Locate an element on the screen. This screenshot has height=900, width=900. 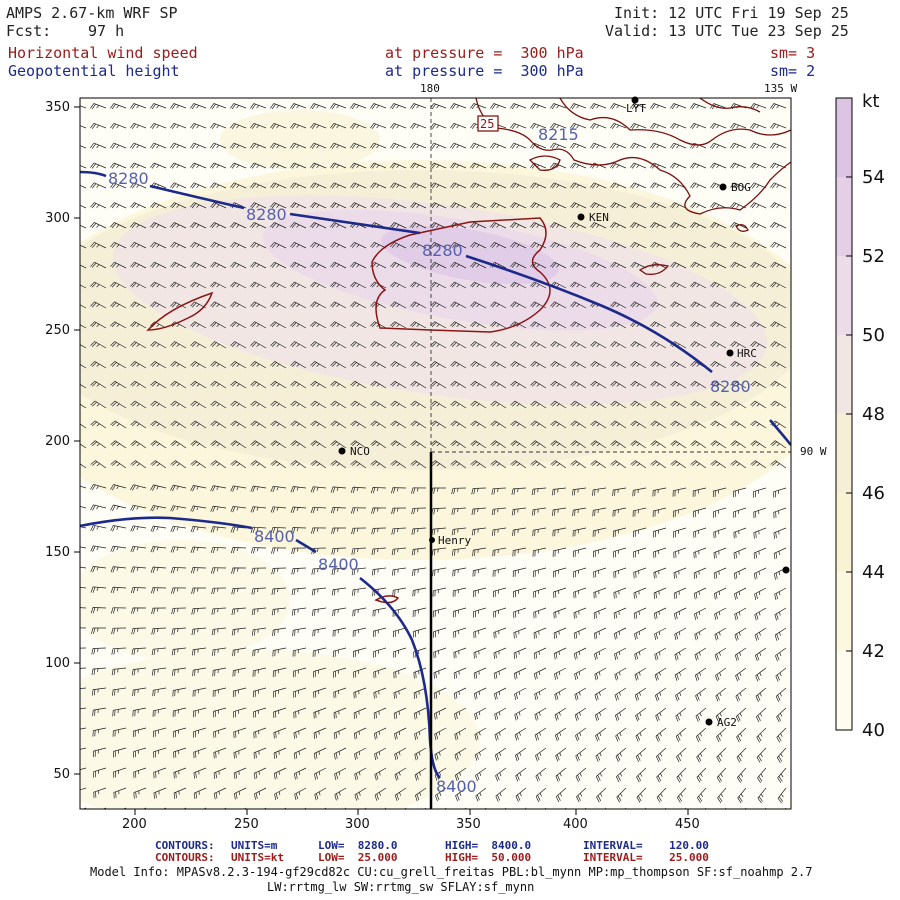
colorbar-swatch is located at coordinates (844, 611).